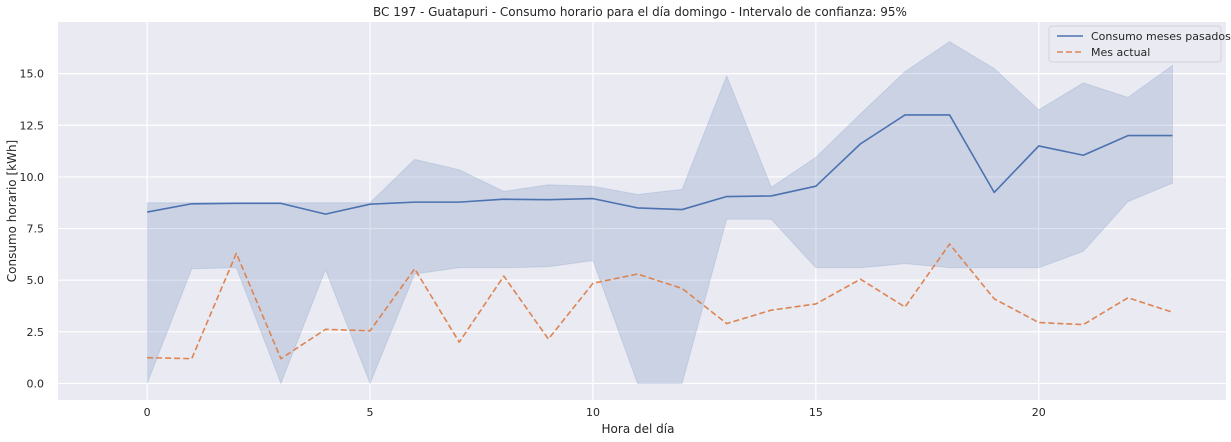 This screenshot has height=442, width=1231. I want to click on x-tick-label: 5, so click(370, 412).